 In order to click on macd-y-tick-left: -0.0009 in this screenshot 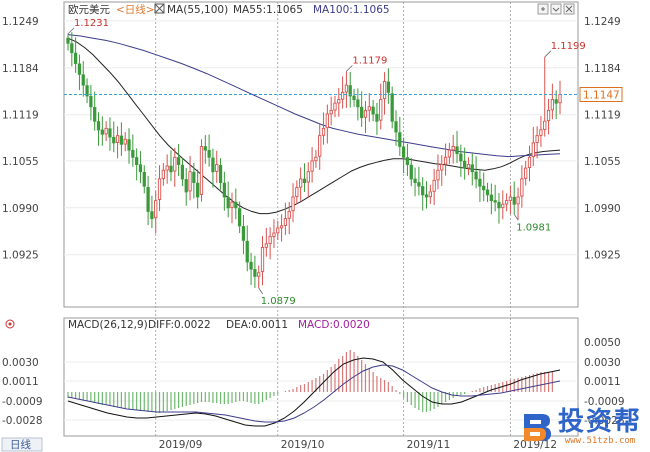, I will do `click(22, 402)`.